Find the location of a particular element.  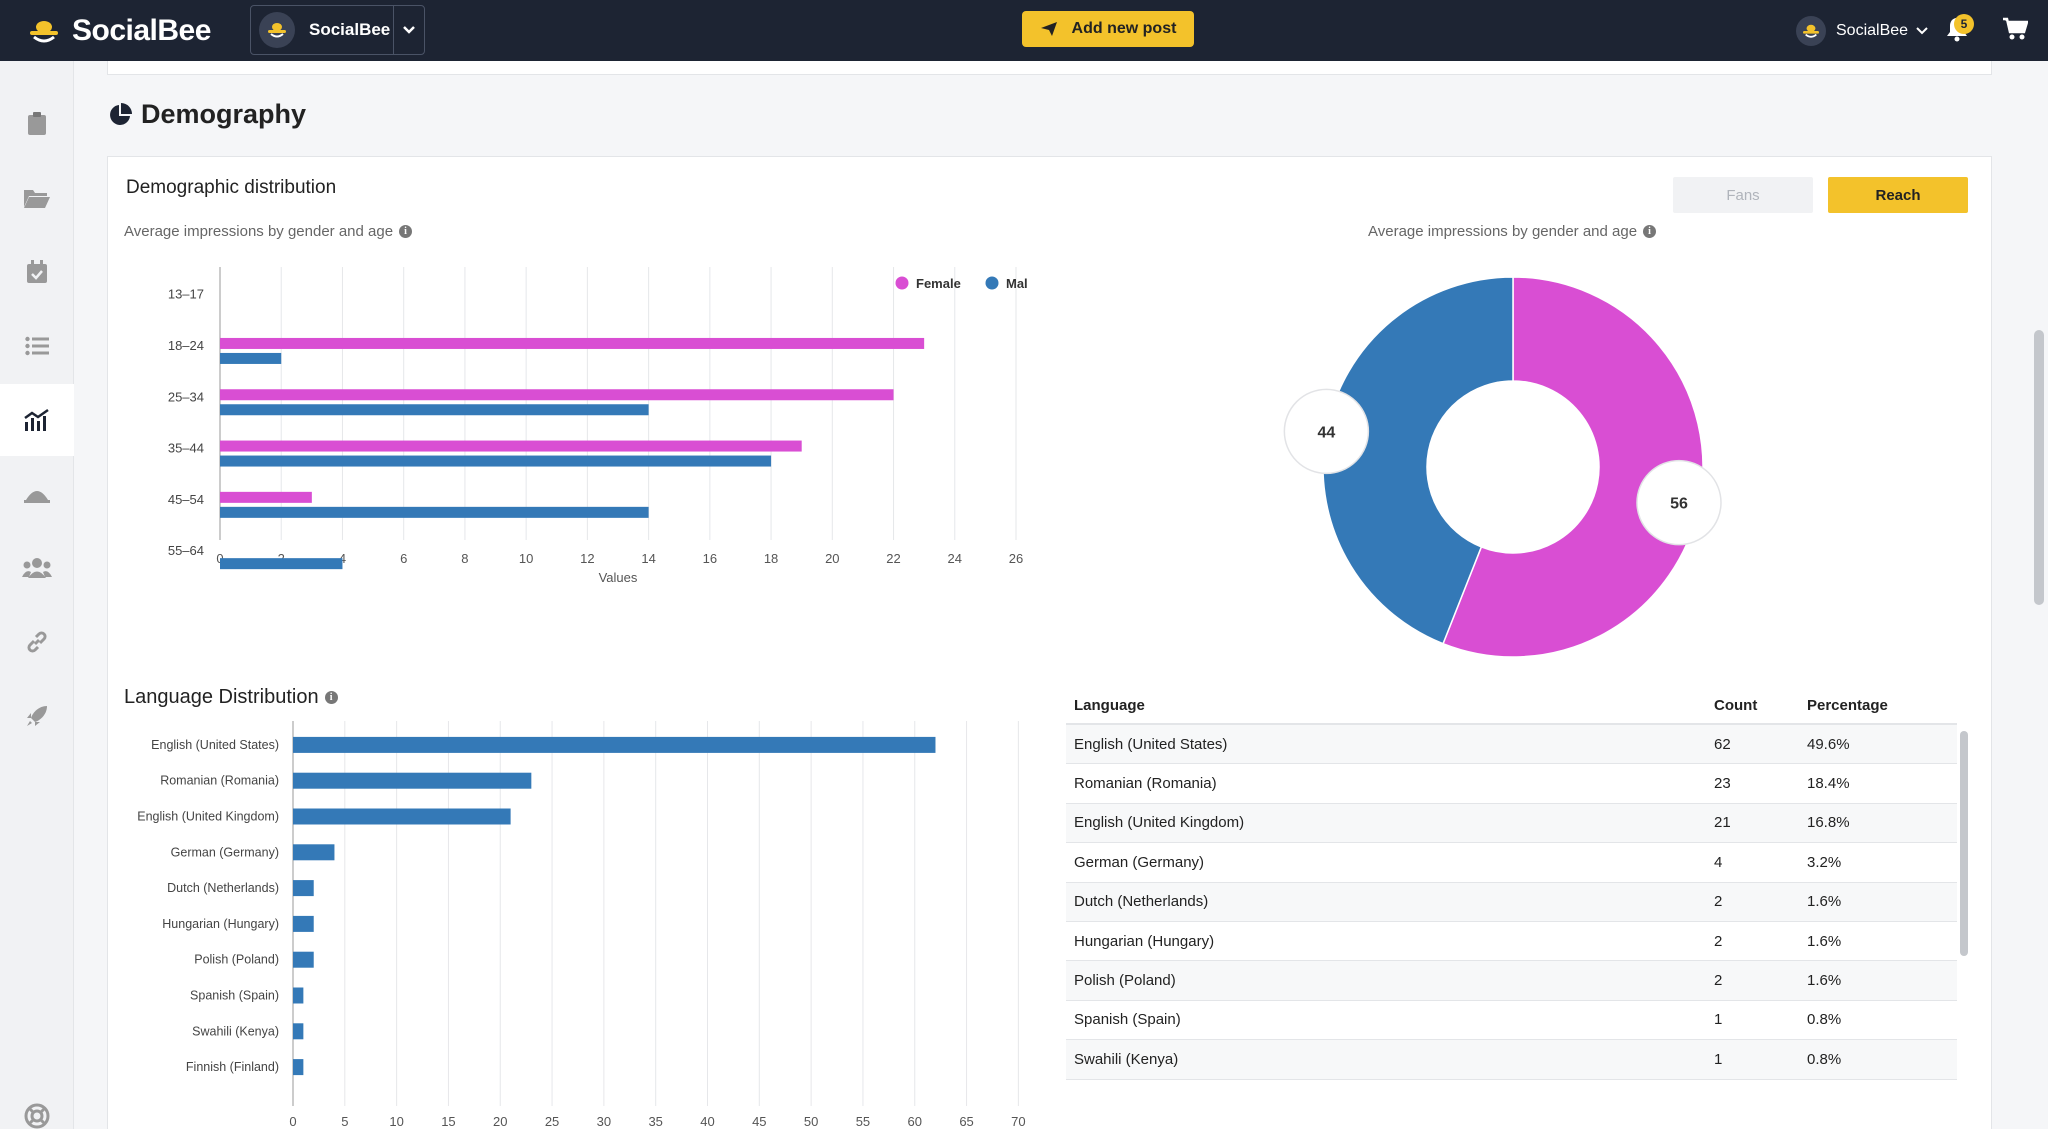

user-menu: SocialBee is located at coordinates (1862, 31).